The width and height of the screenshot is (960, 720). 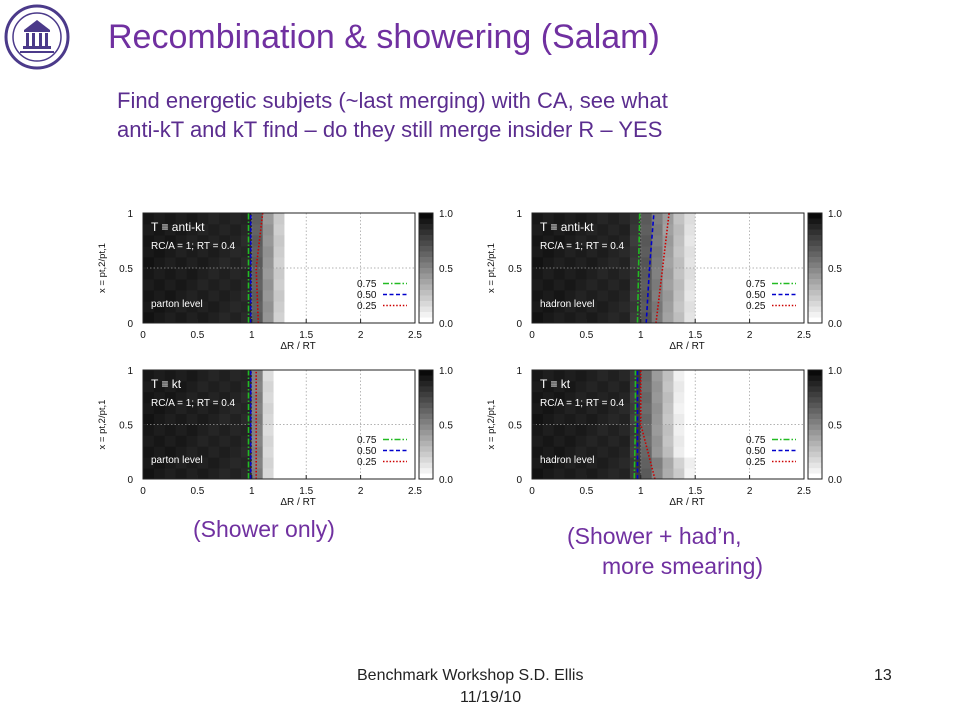 What do you see at coordinates (835, 426) in the screenshot?
I see `colorbar-tick-label: 0.5` at bounding box center [835, 426].